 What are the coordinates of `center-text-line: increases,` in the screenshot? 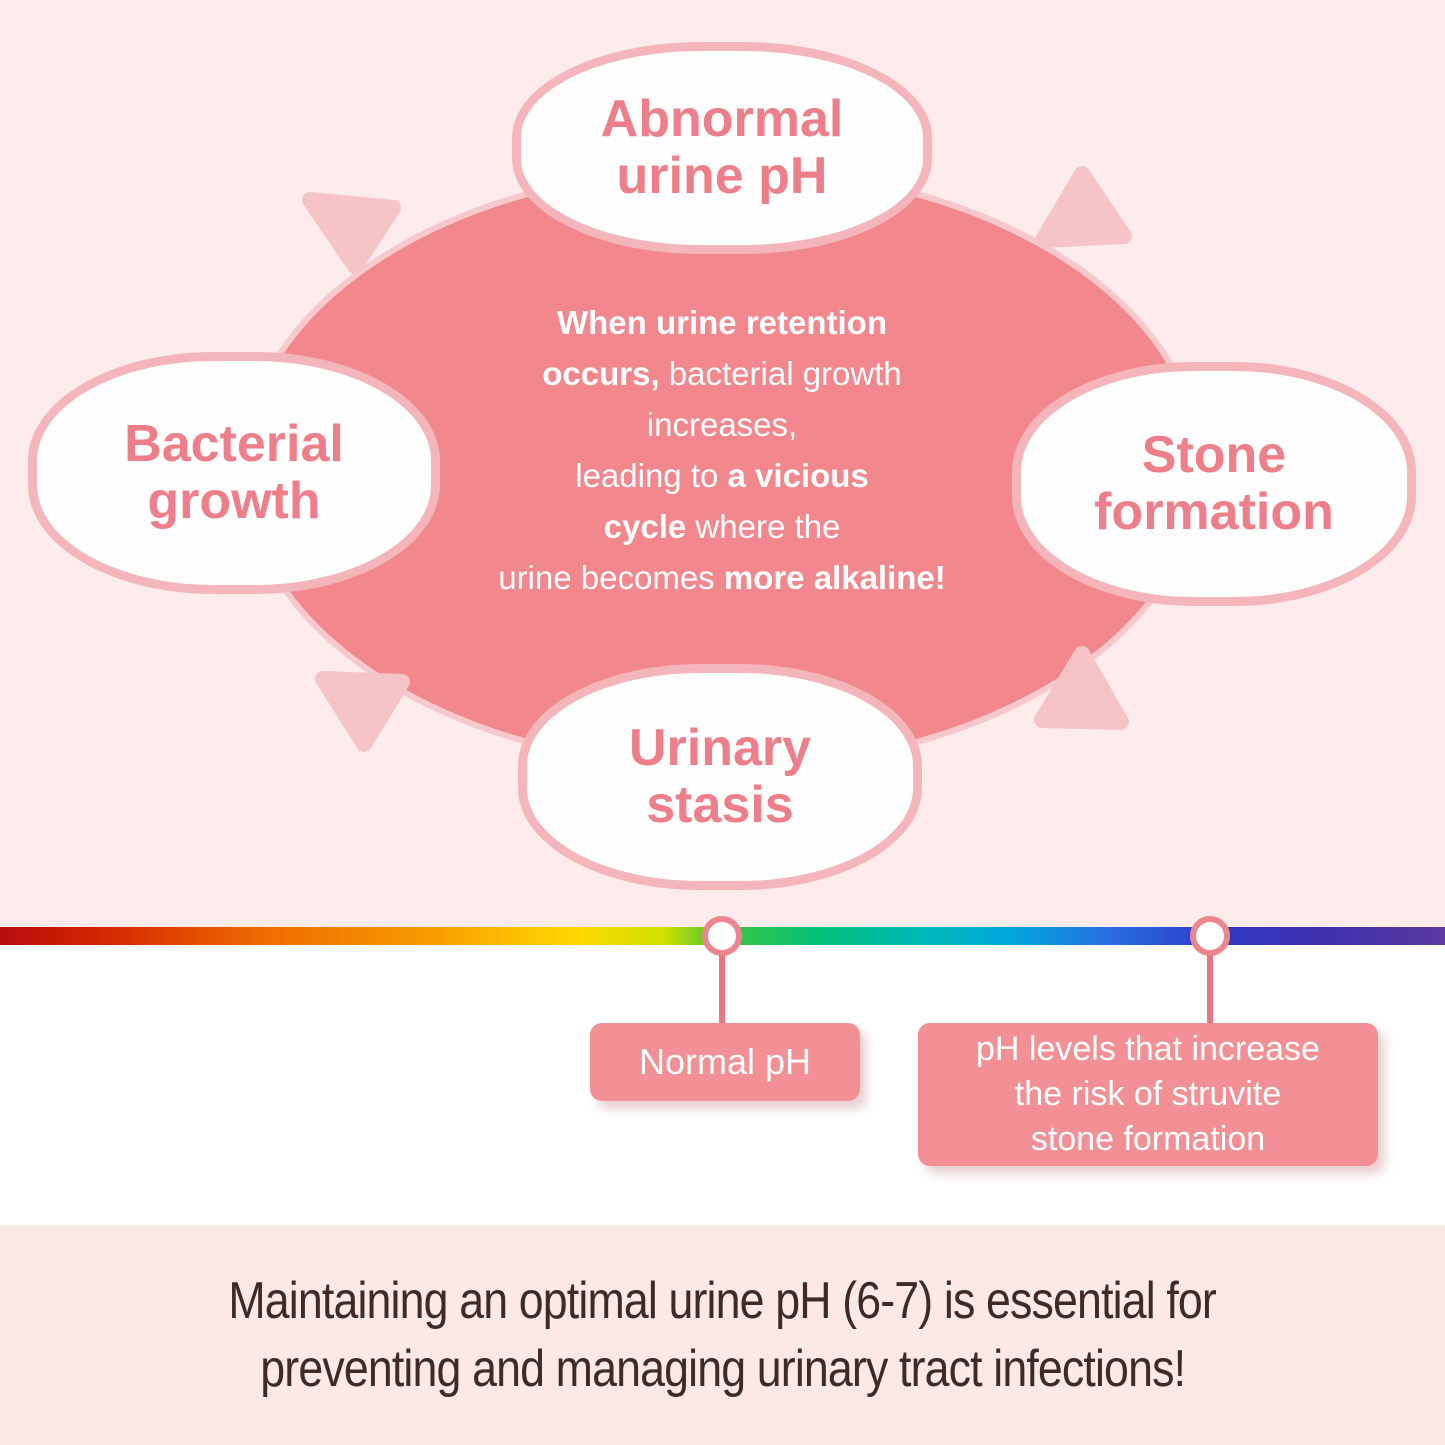 It's located at (722, 424).